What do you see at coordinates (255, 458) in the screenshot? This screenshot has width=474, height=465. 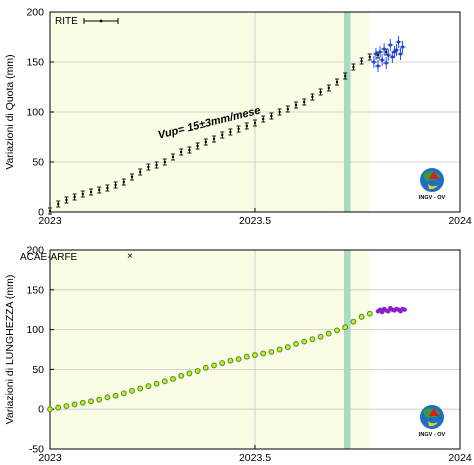 I see `x-tick-label: 2023.5` at bounding box center [255, 458].